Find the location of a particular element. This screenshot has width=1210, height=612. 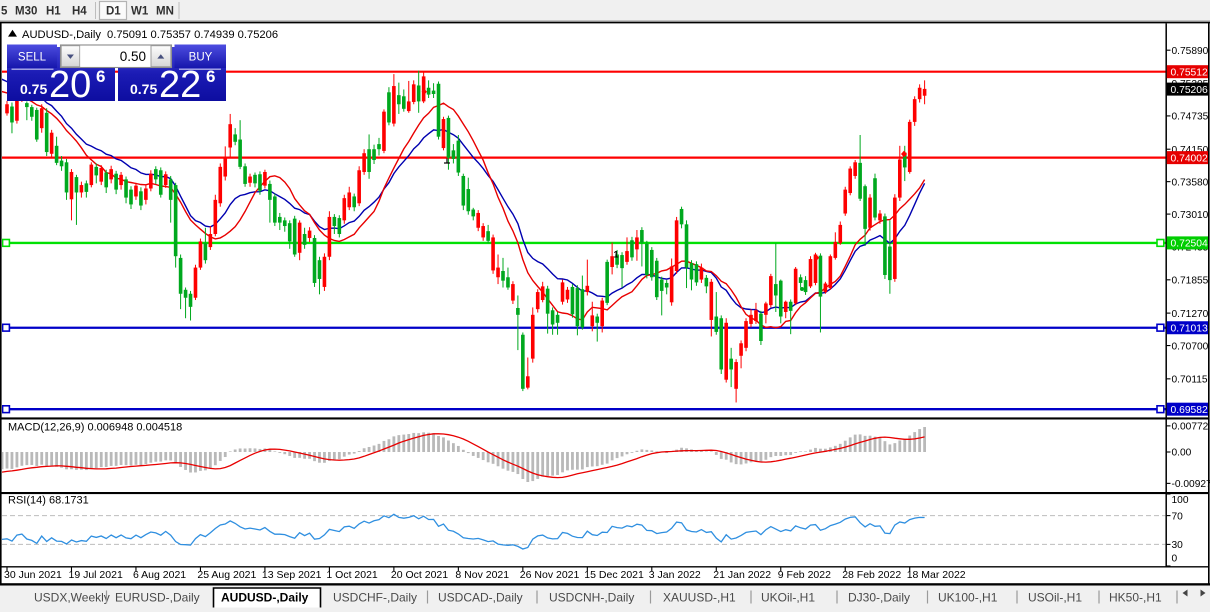

svg-text: 1 Oct 2021 is located at coordinates (352, 575).